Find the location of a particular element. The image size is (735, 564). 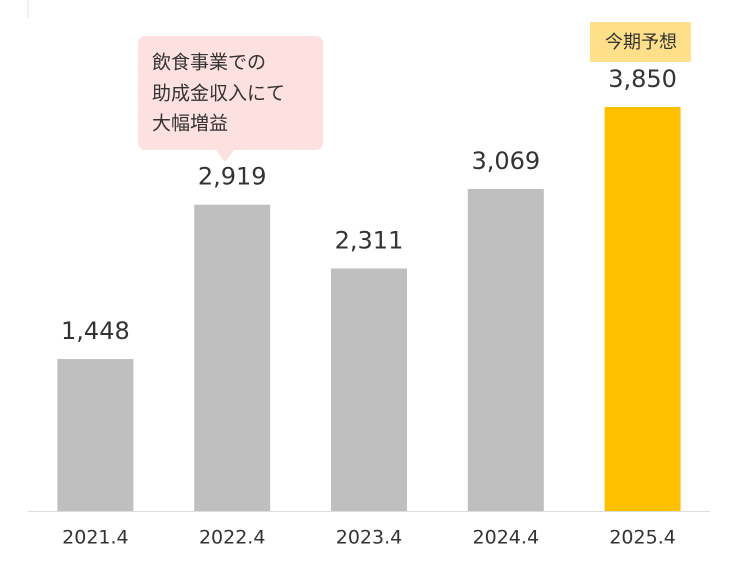

value-label: 3,850 is located at coordinates (642, 79).